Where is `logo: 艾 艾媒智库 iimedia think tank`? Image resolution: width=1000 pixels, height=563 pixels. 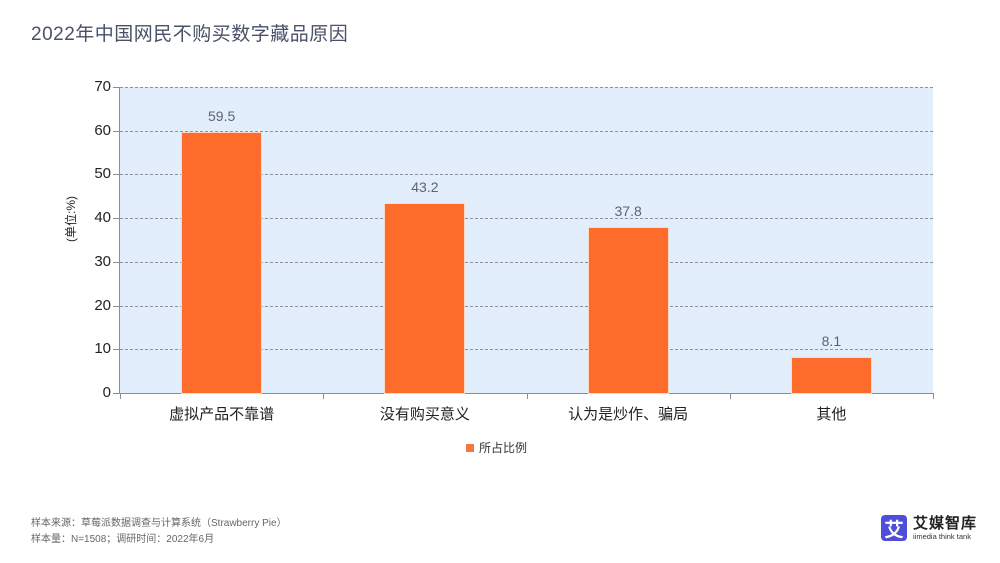
logo: 艾 艾媒智库 iimedia think tank is located at coordinates (929, 528).